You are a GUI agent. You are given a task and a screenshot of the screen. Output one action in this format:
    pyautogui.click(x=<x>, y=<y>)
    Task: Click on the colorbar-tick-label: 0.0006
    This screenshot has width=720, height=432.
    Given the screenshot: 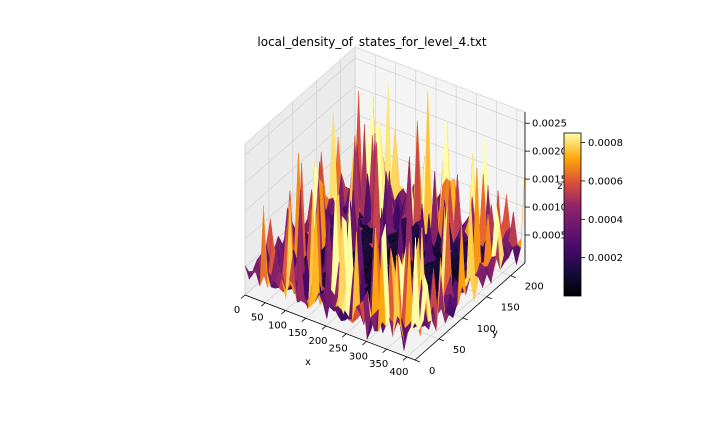 What is the action you would take?
    pyautogui.click(x=605, y=181)
    